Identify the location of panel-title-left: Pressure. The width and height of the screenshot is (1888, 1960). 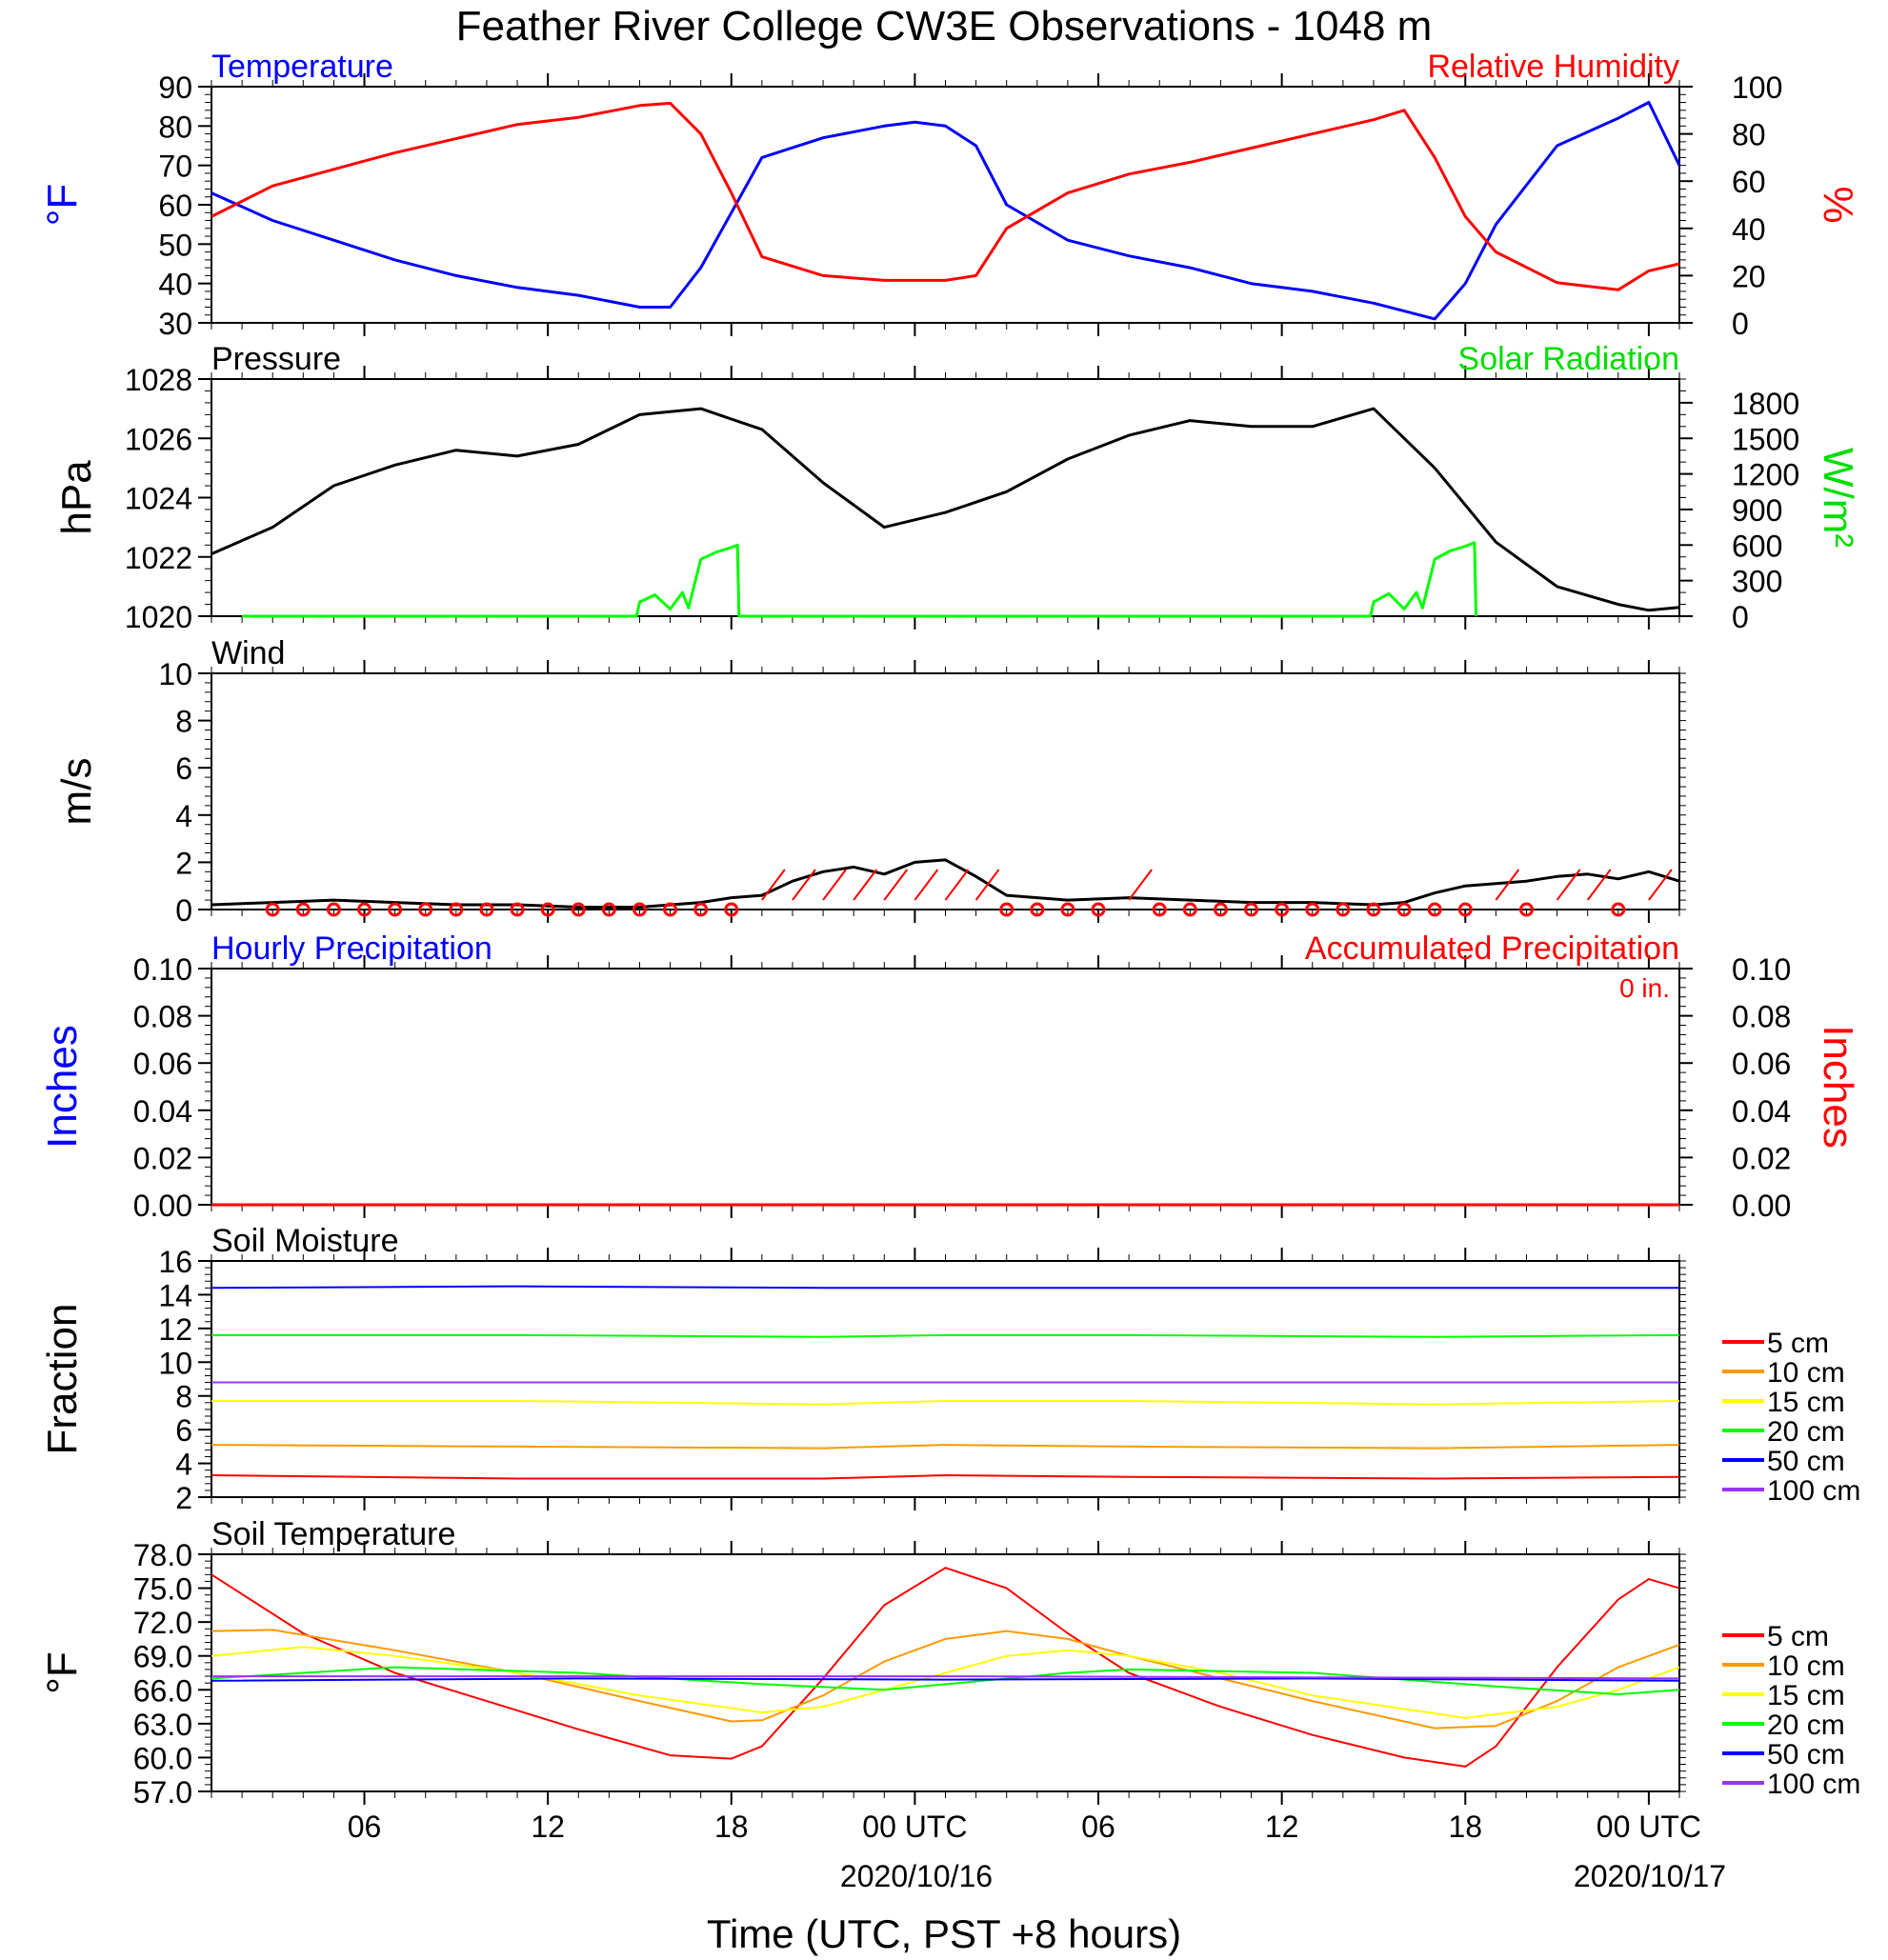
(276, 359).